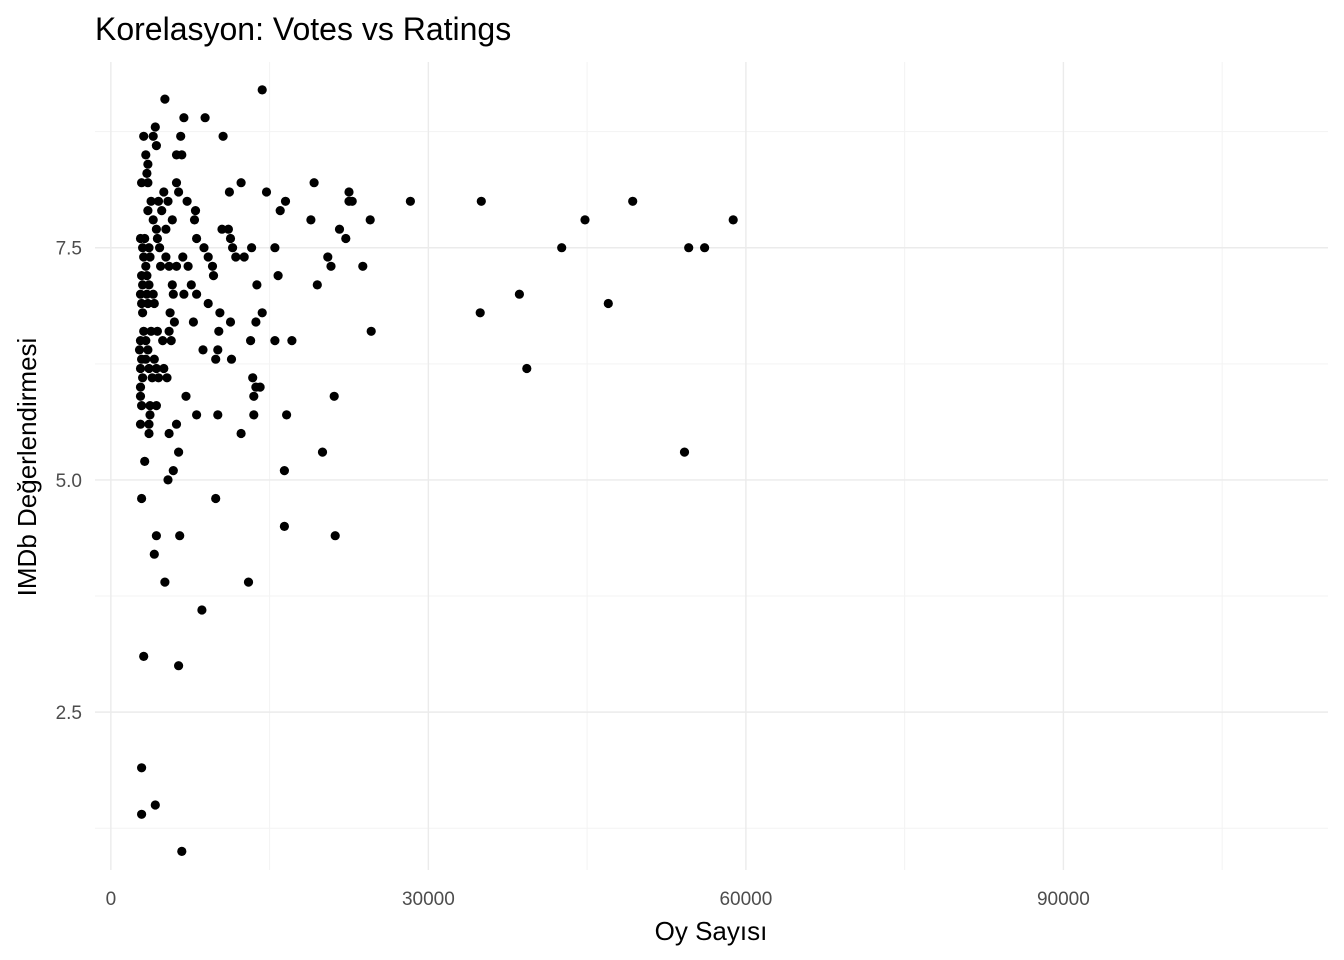 The height and width of the screenshot is (960, 1344). What do you see at coordinates (745, 899) in the screenshot?
I see `x-tick-label: 60000` at bounding box center [745, 899].